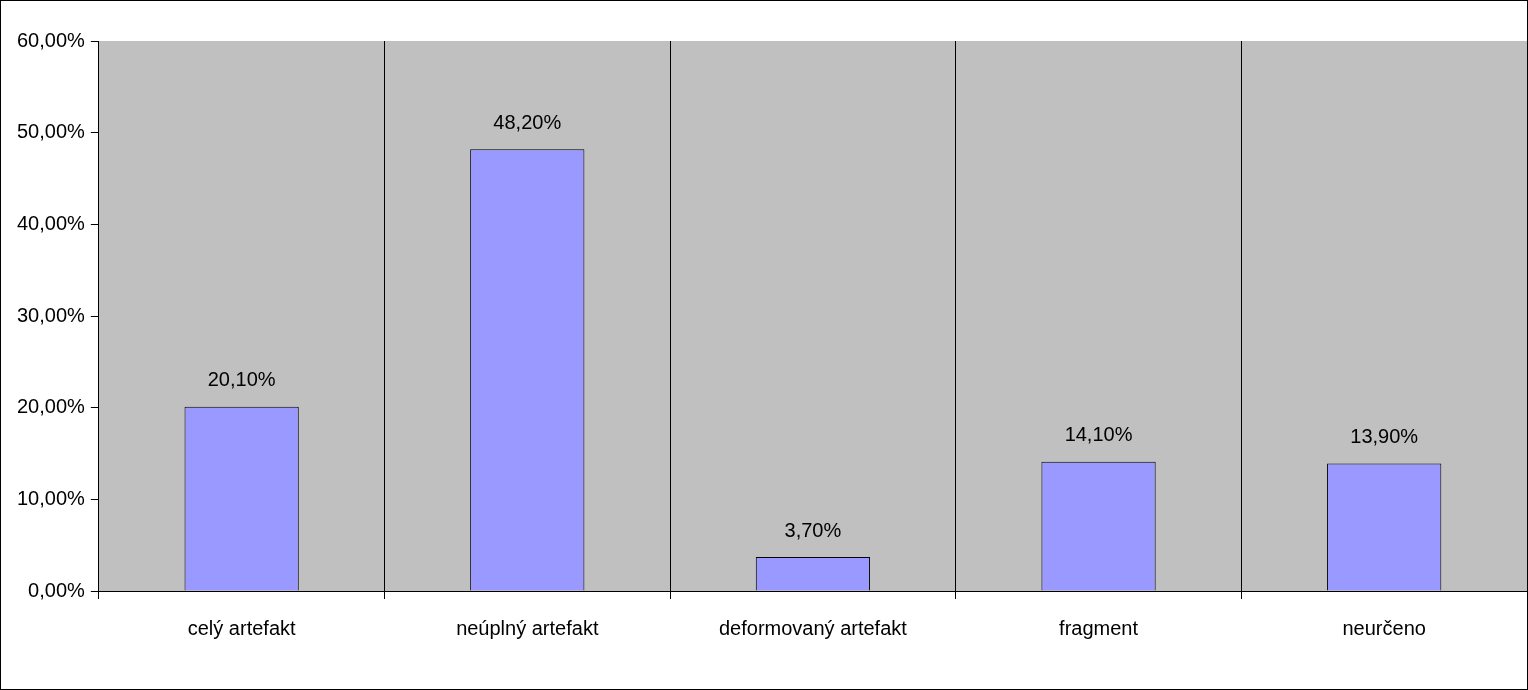 This screenshot has height=690, width=1528. What do you see at coordinates (241, 379) in the screenshot?
I see `data-label: 20,10%` at bounding box center [241, 379].